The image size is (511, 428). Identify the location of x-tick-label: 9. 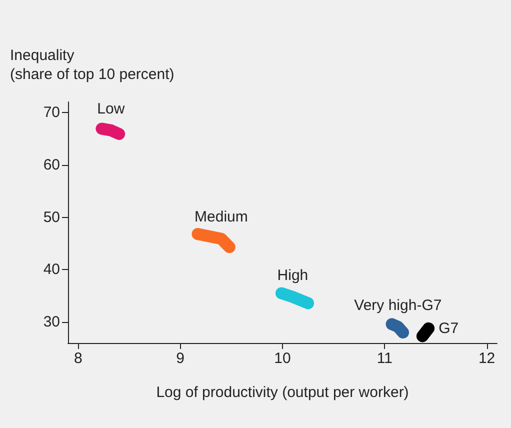
(180, 358).